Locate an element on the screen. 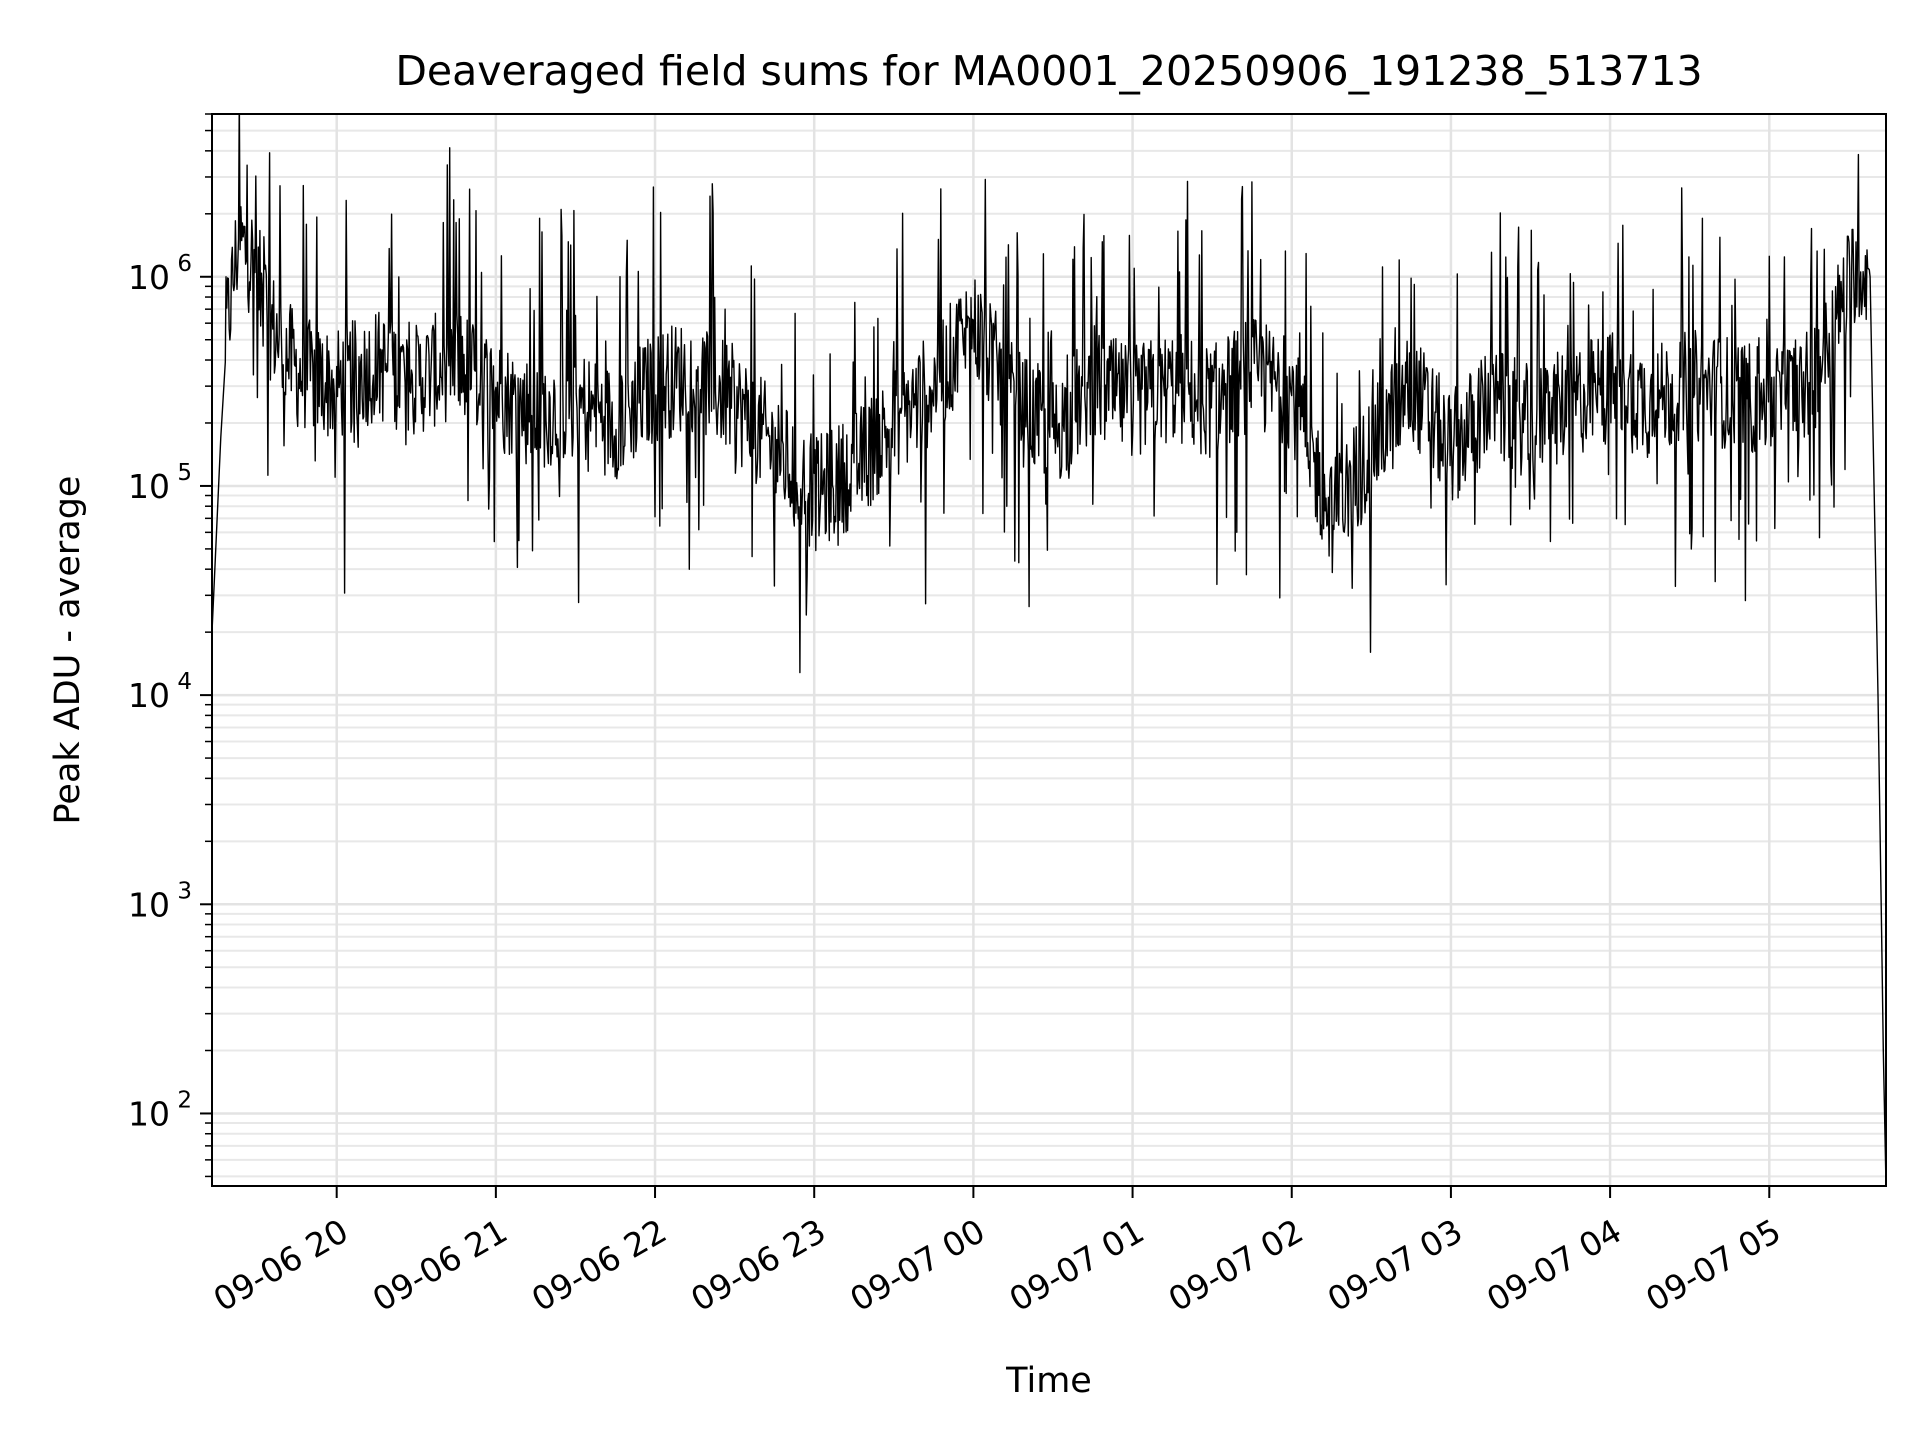 Image resolution: width=1920 pixels, height=1440 pixels. y-axis-label: Peak ADU - average is located at coordinates (68, 650).